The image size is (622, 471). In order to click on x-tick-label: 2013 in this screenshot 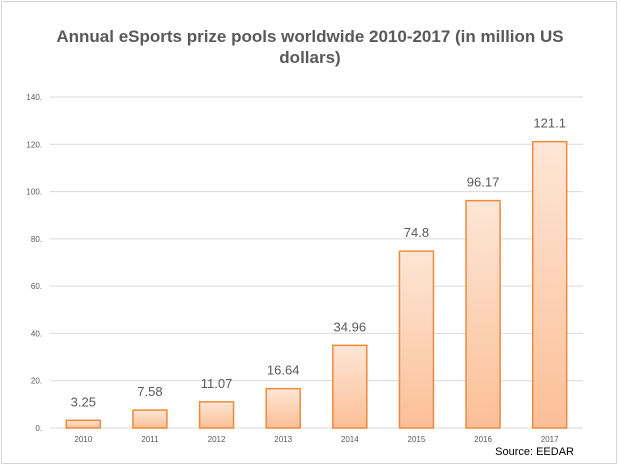, I will do `click(283, 439)`.